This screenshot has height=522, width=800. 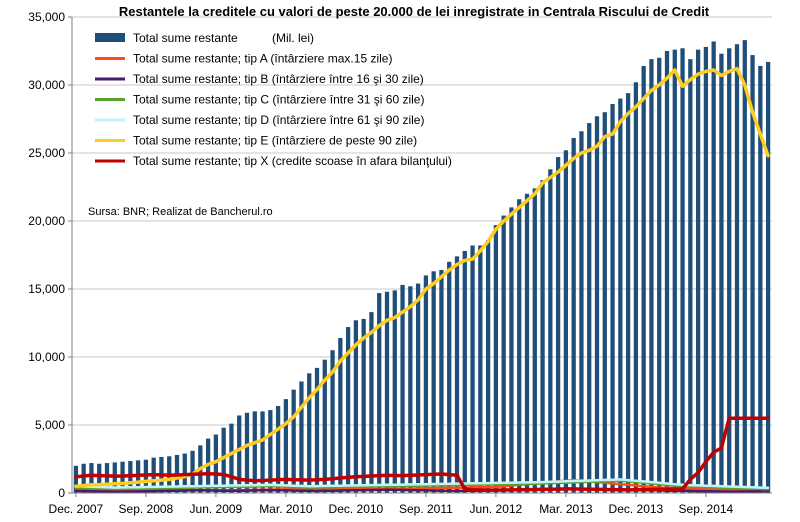 I want to click on y-tick-label: 35,000, so click(x=46, y=17).